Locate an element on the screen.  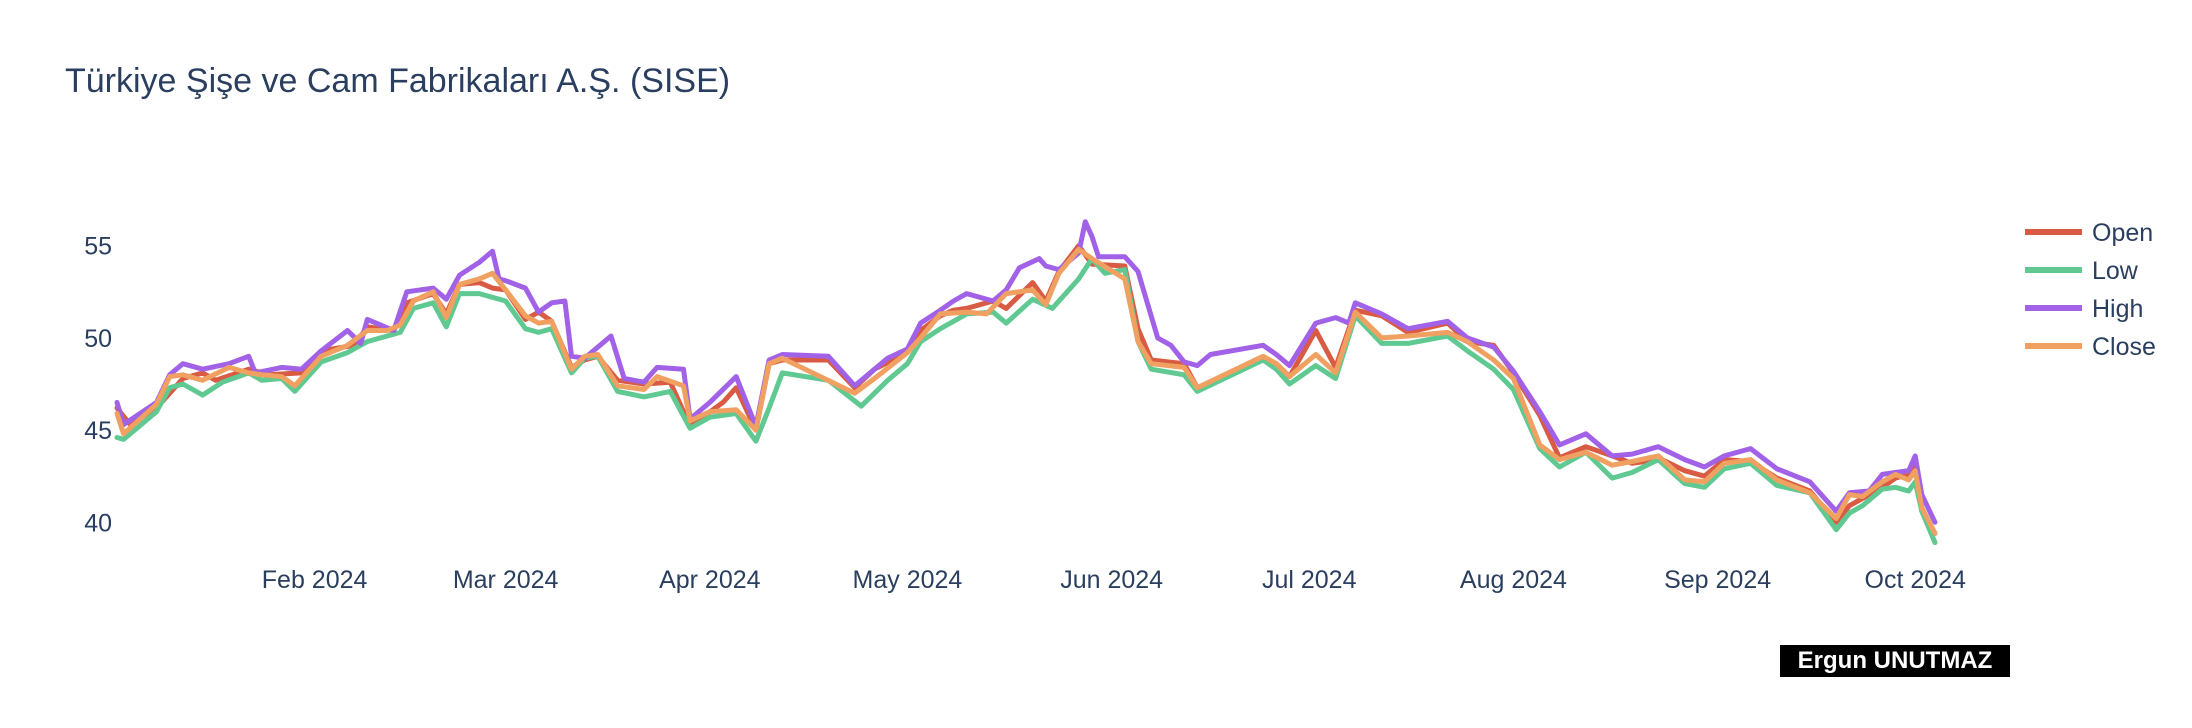
x-tick-label: May 2024 is located at coordinates (908, 580).